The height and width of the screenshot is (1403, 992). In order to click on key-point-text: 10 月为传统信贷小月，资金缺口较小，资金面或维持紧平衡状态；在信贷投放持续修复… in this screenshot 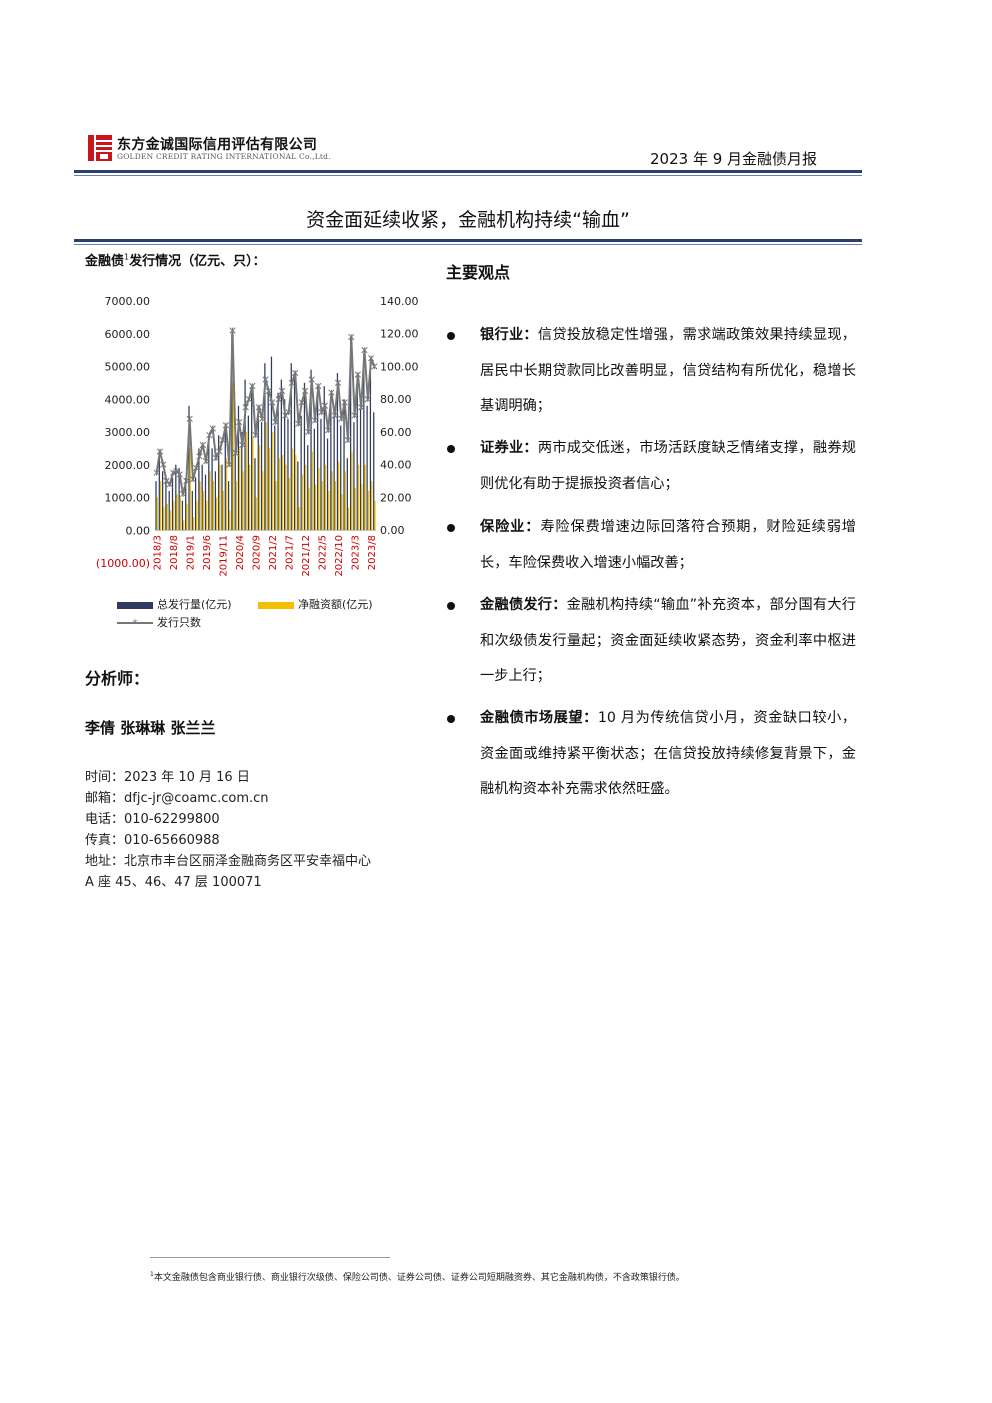, I will do `click(668, 753)`.